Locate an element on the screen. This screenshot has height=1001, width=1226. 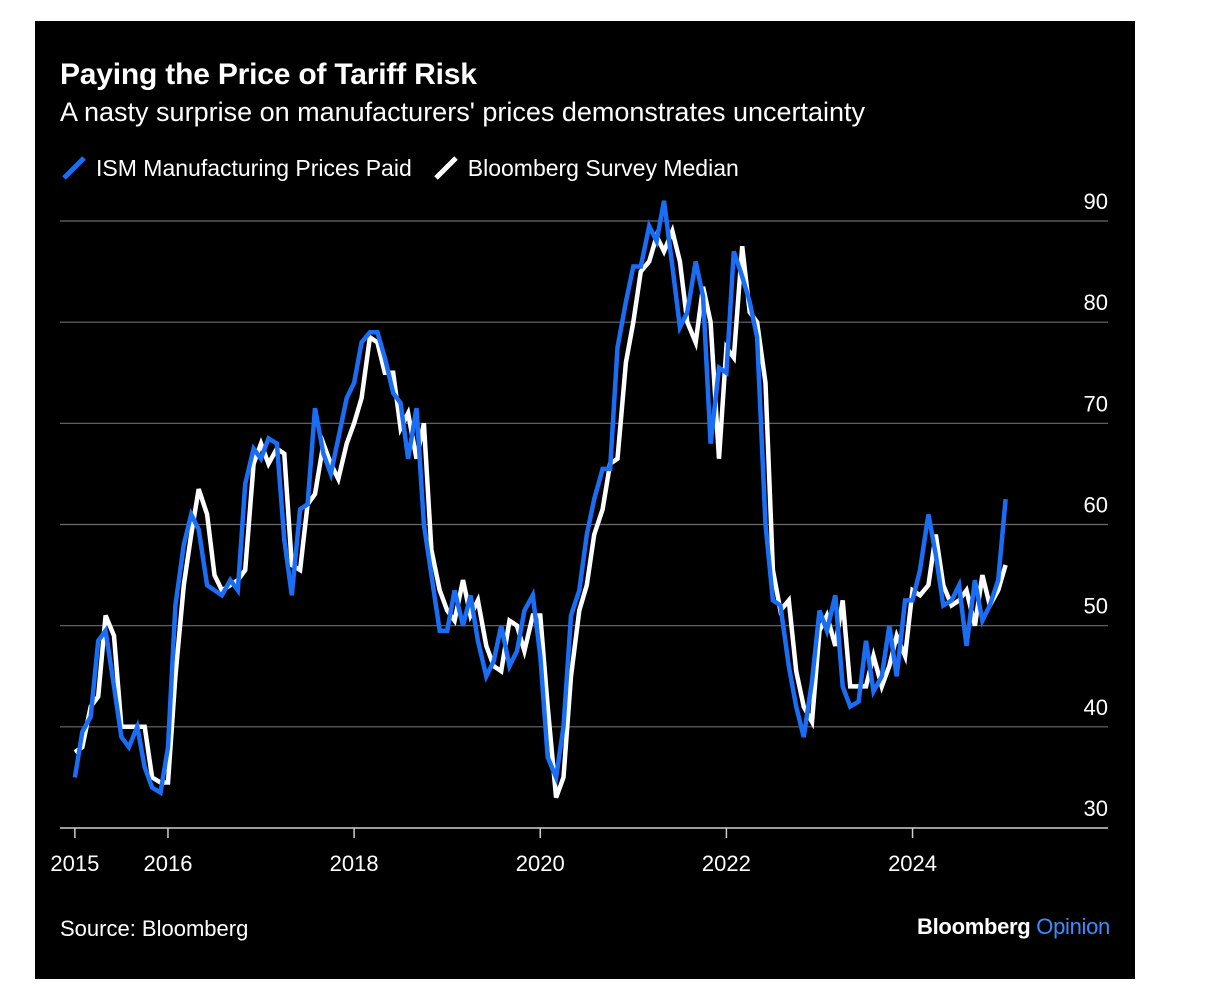
source-note: Source: Bloomberg is located at coordinates (154, 928).